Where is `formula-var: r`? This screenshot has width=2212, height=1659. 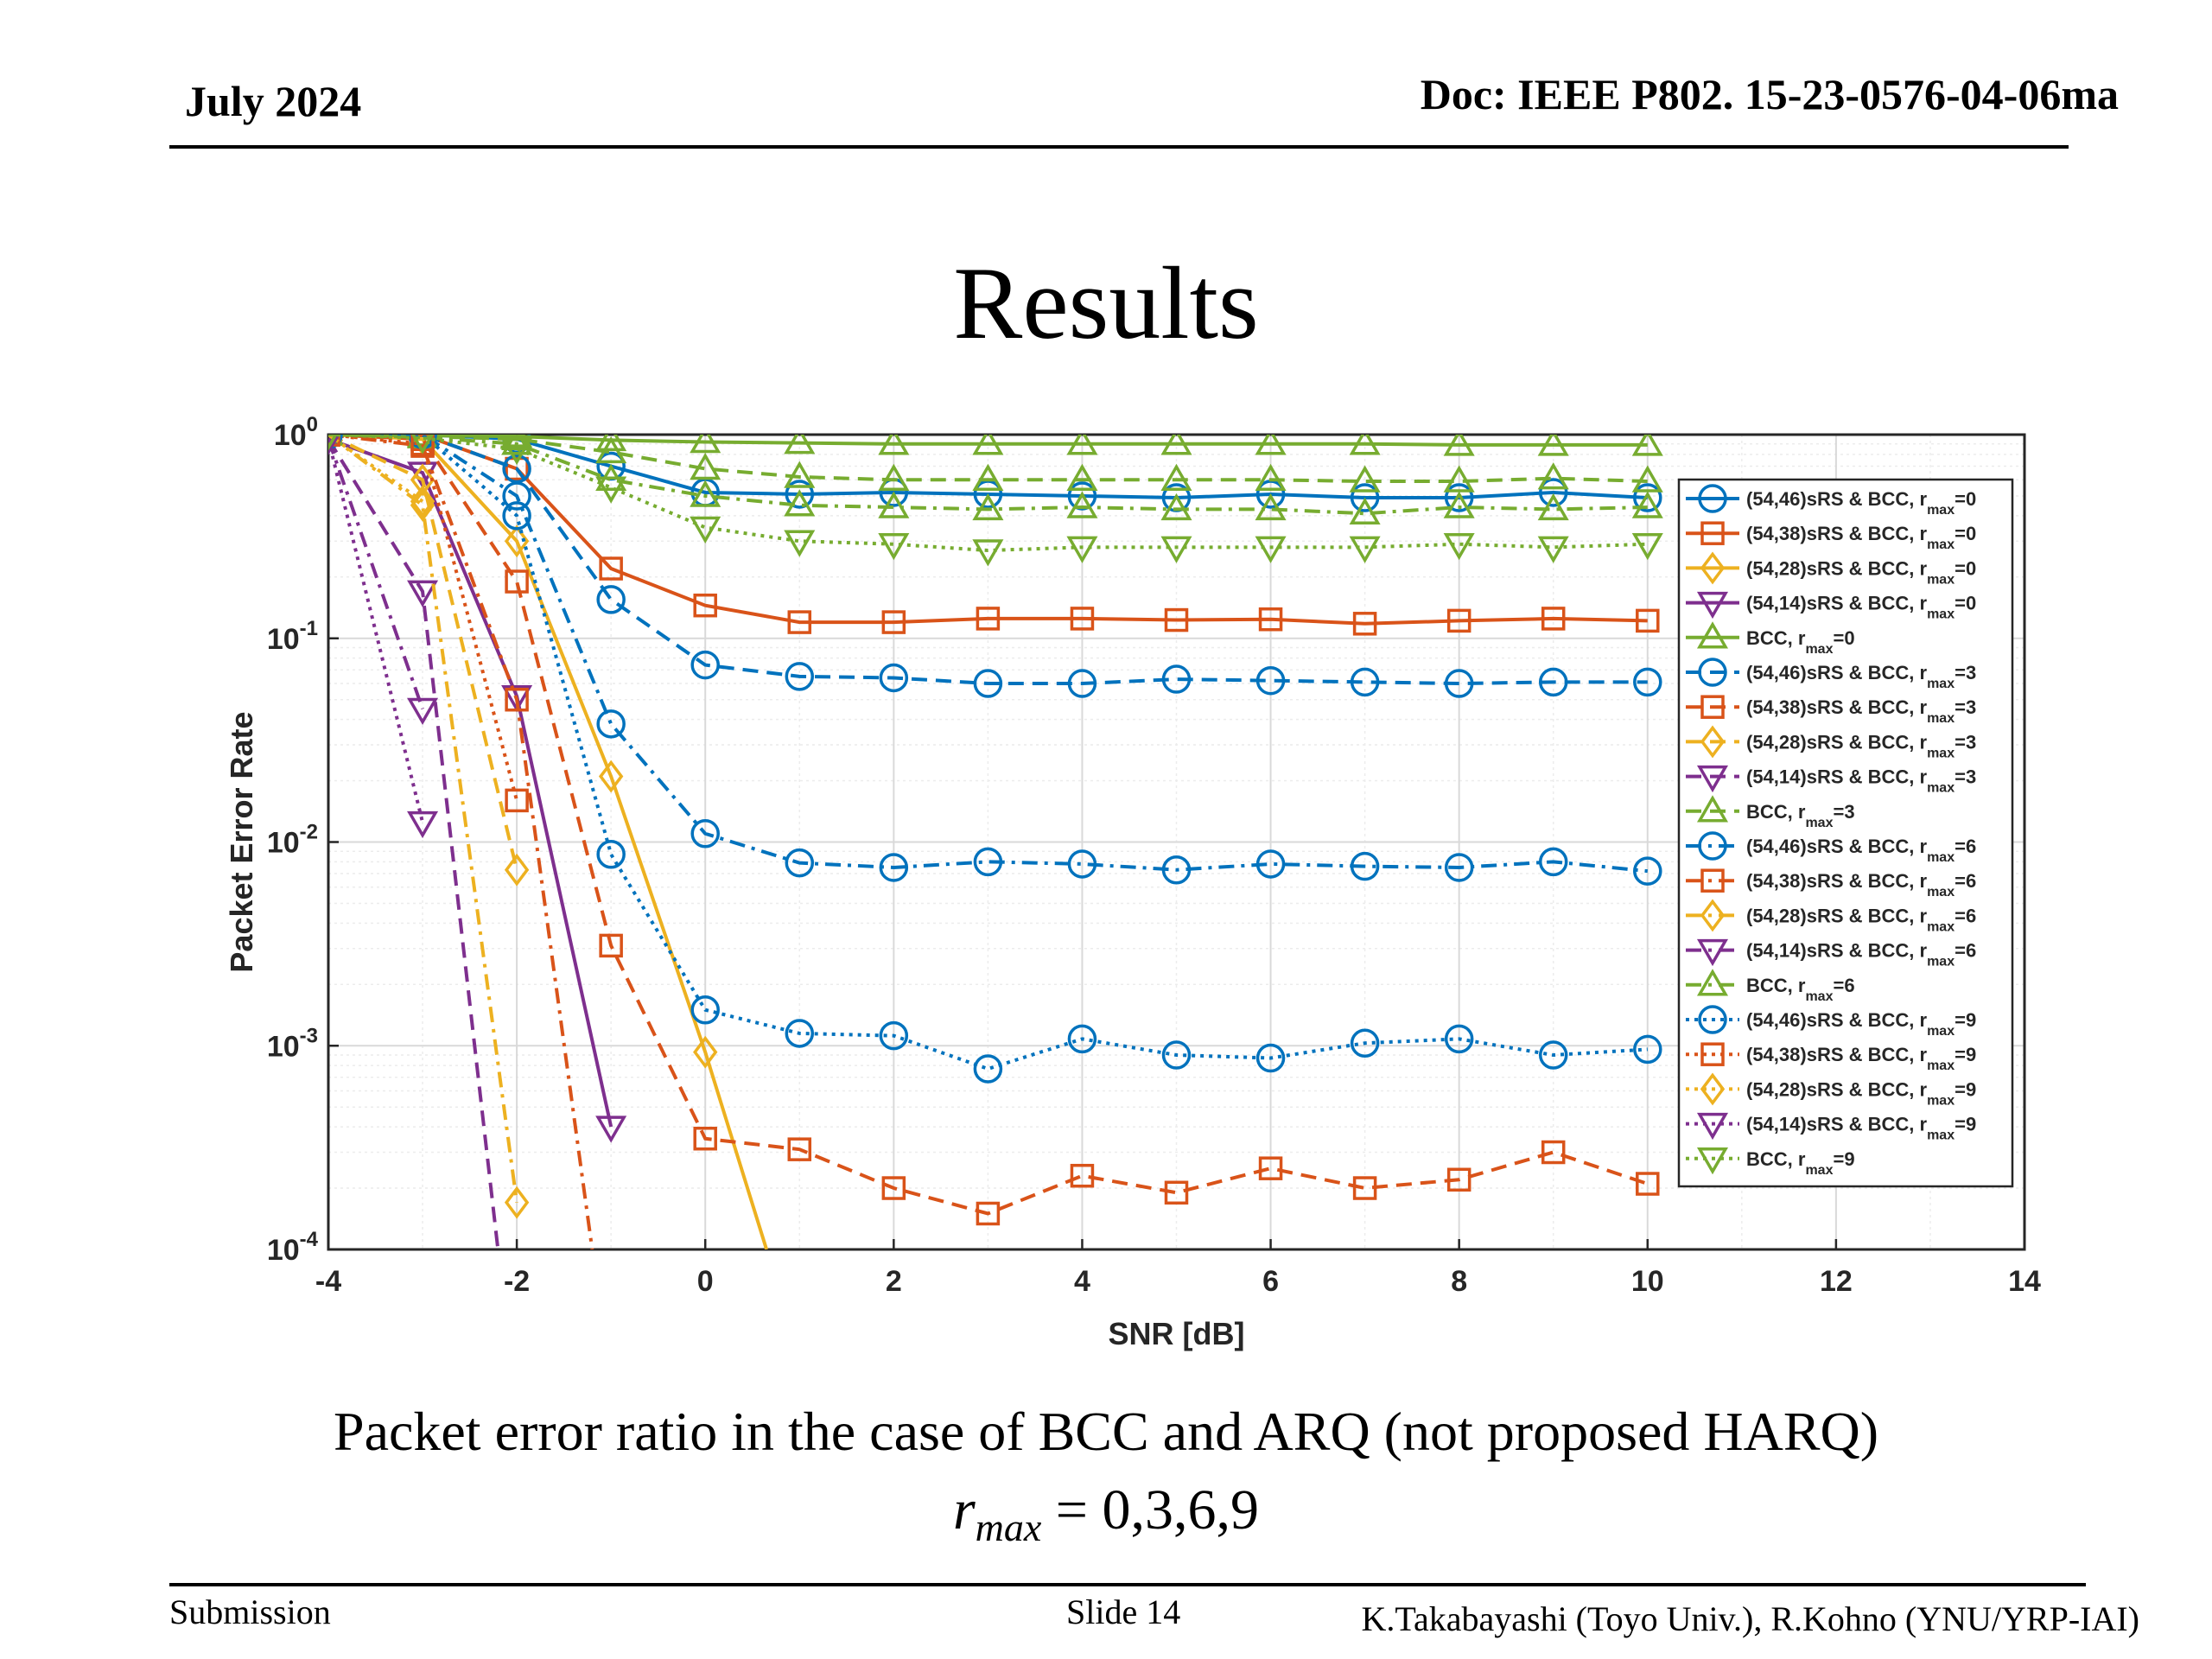
formula-var: r is located at coordinates (964, 1509).